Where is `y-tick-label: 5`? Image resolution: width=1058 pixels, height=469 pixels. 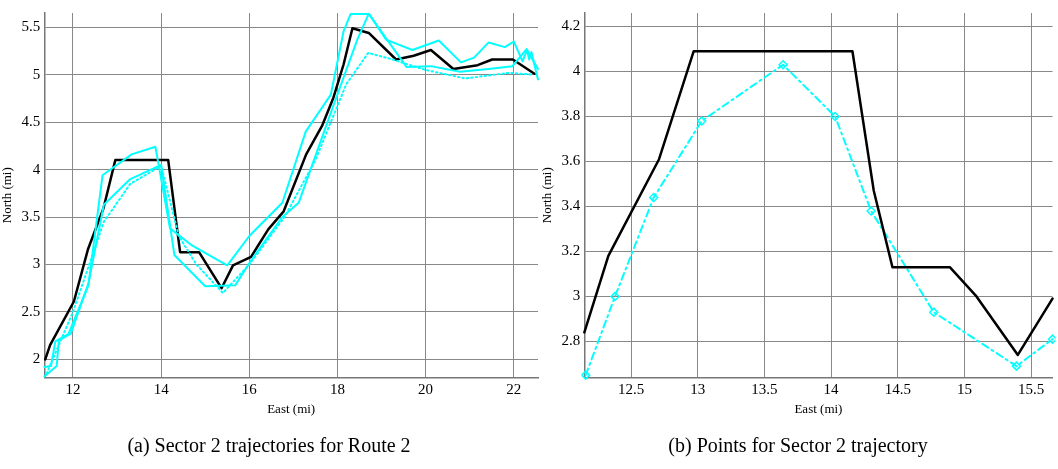
y-tick-label: 5 is located at coordinates (36, 73).